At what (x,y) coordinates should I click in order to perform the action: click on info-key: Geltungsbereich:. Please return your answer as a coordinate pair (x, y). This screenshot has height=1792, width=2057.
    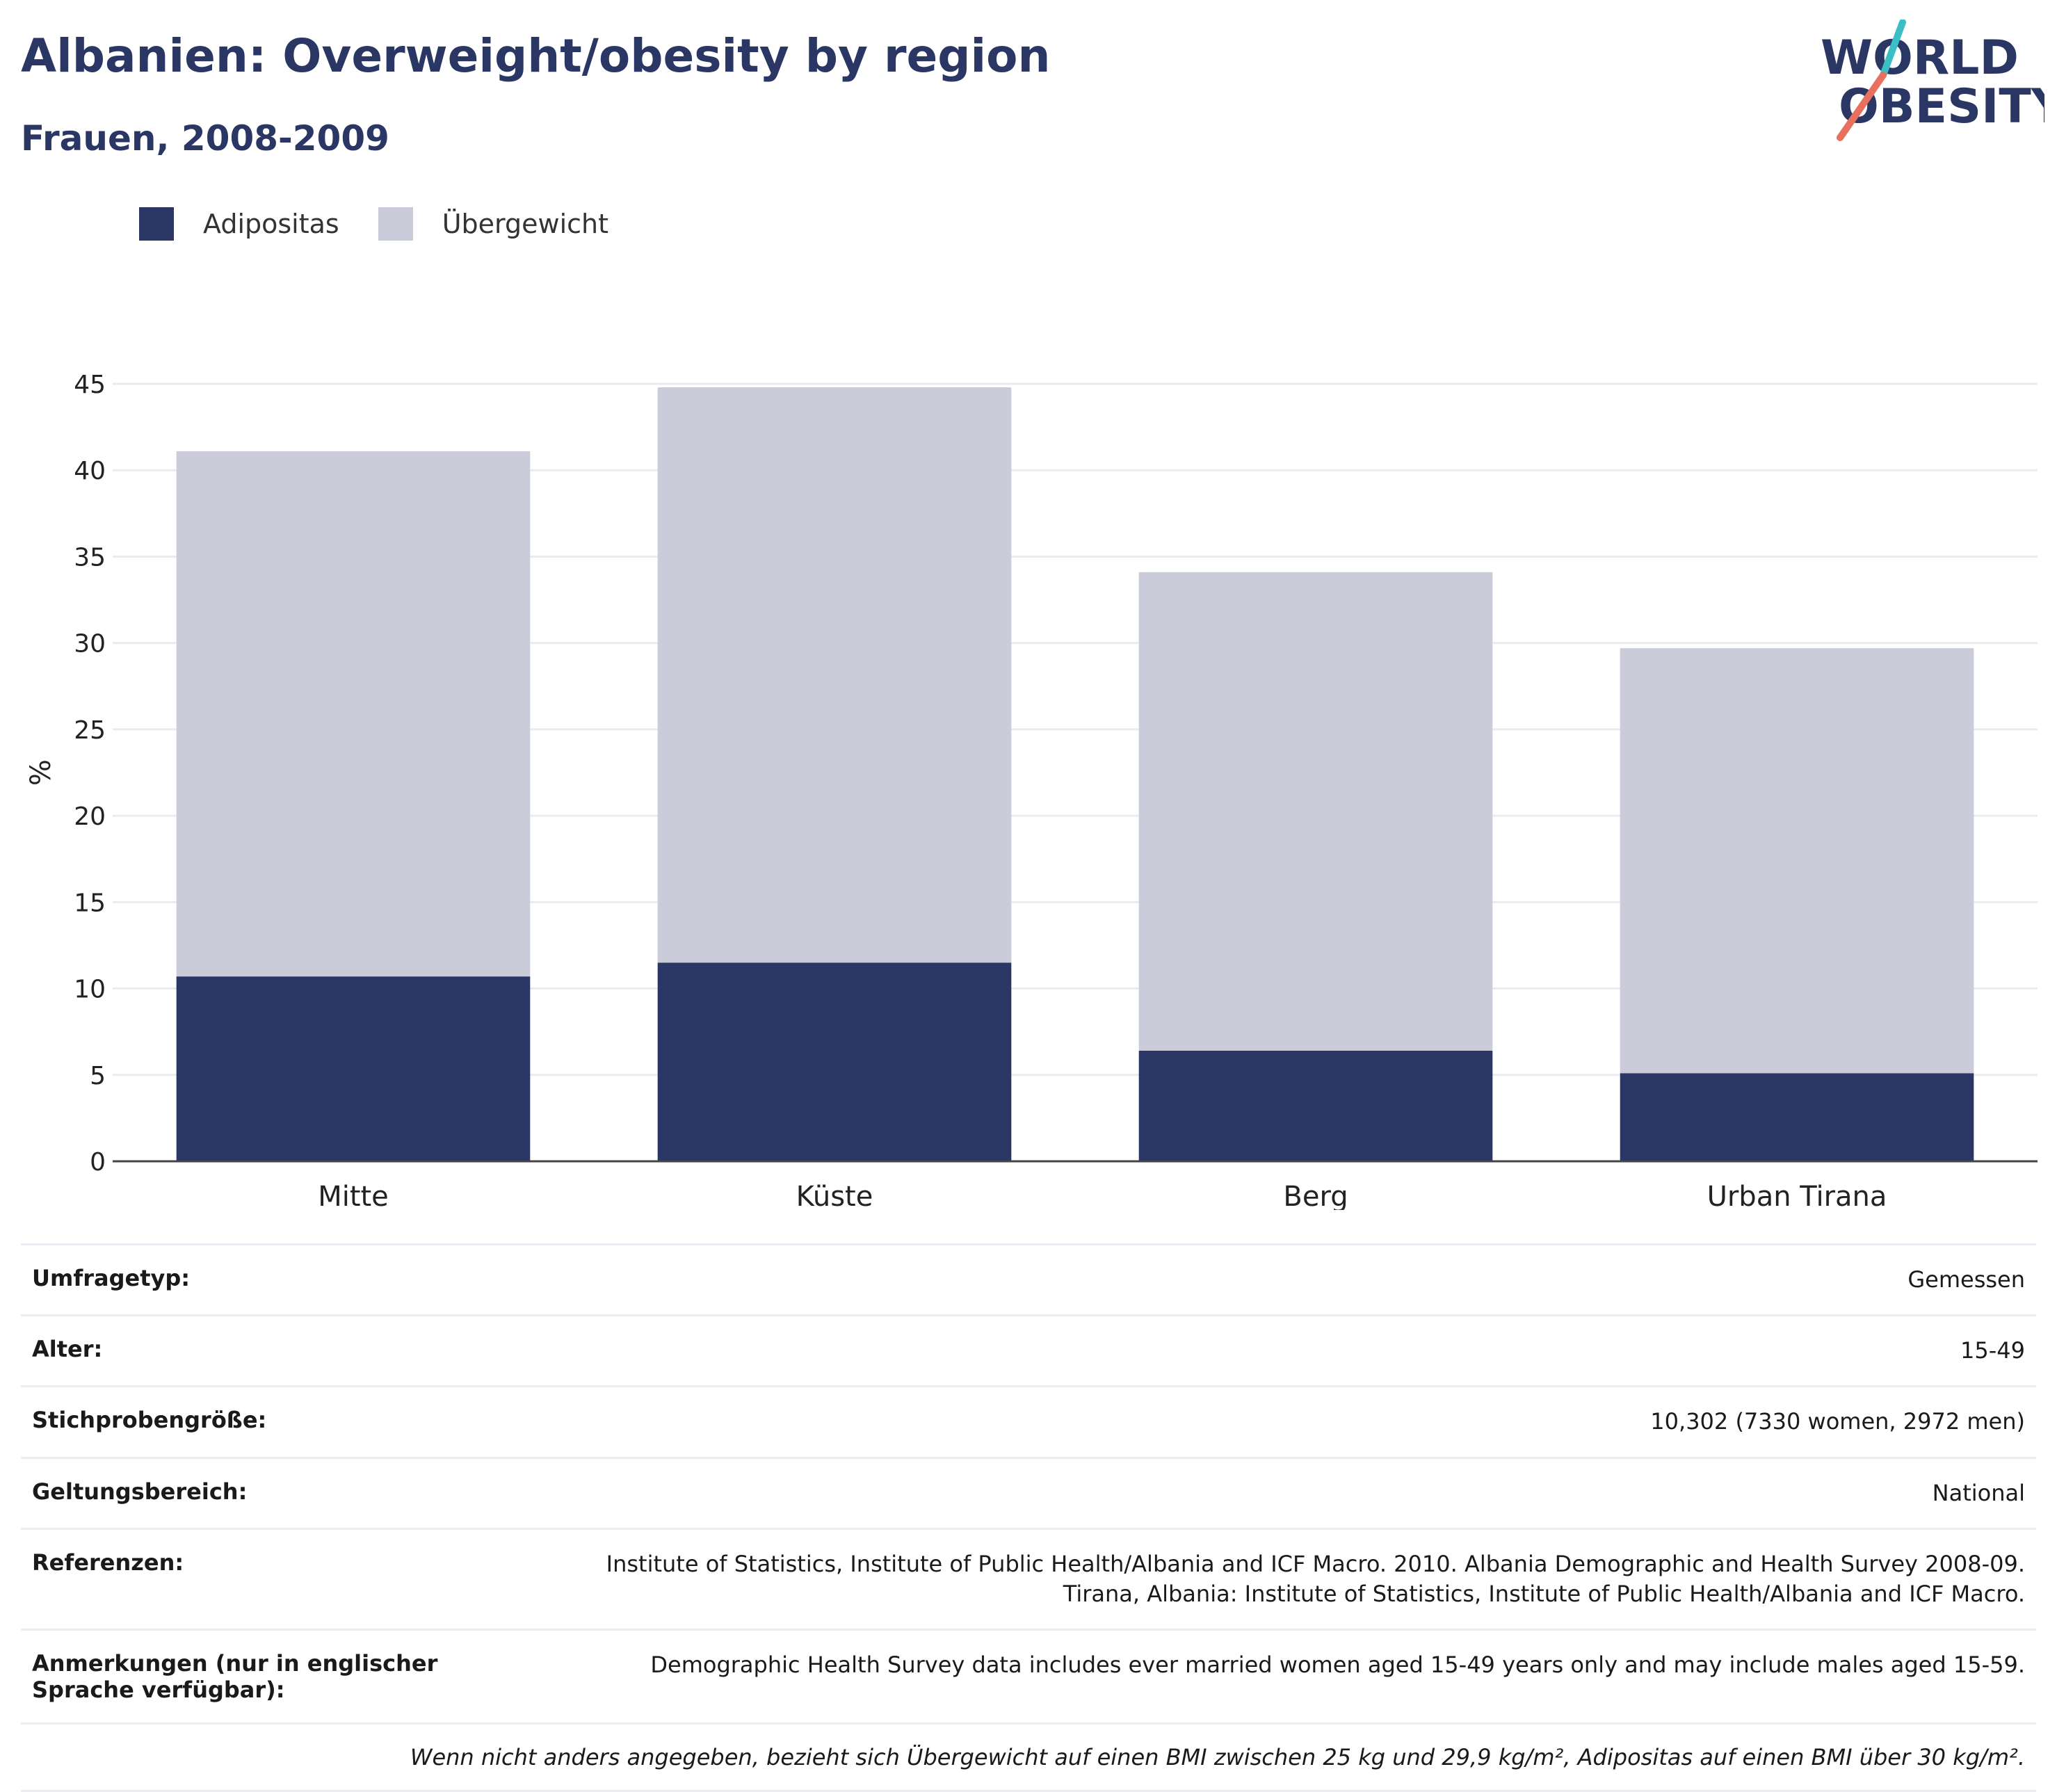
    Looking at the image, I should click on (282, 1493).